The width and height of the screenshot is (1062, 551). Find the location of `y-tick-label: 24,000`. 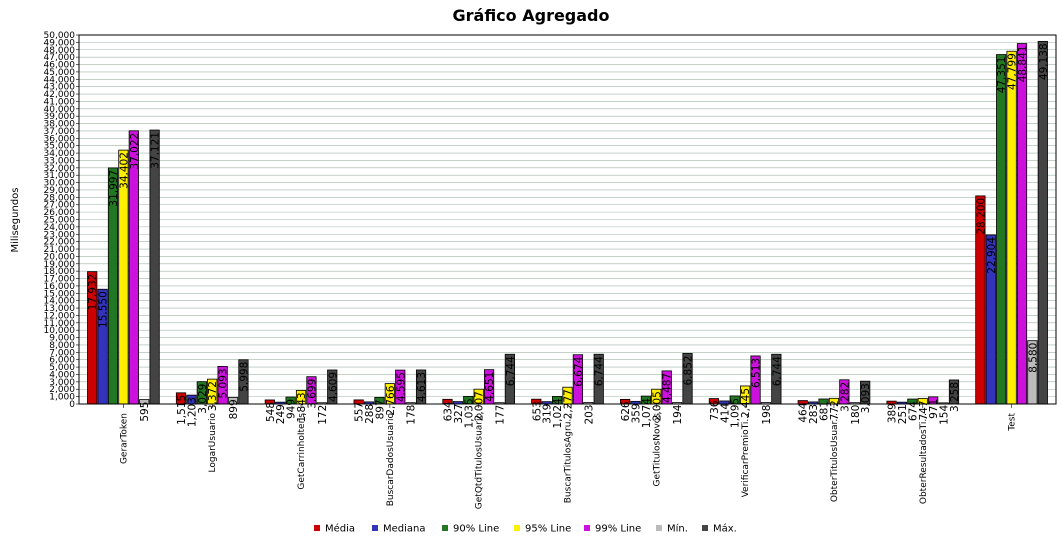

y-tick-label: 24,000 is located at coordinates (60, 228).